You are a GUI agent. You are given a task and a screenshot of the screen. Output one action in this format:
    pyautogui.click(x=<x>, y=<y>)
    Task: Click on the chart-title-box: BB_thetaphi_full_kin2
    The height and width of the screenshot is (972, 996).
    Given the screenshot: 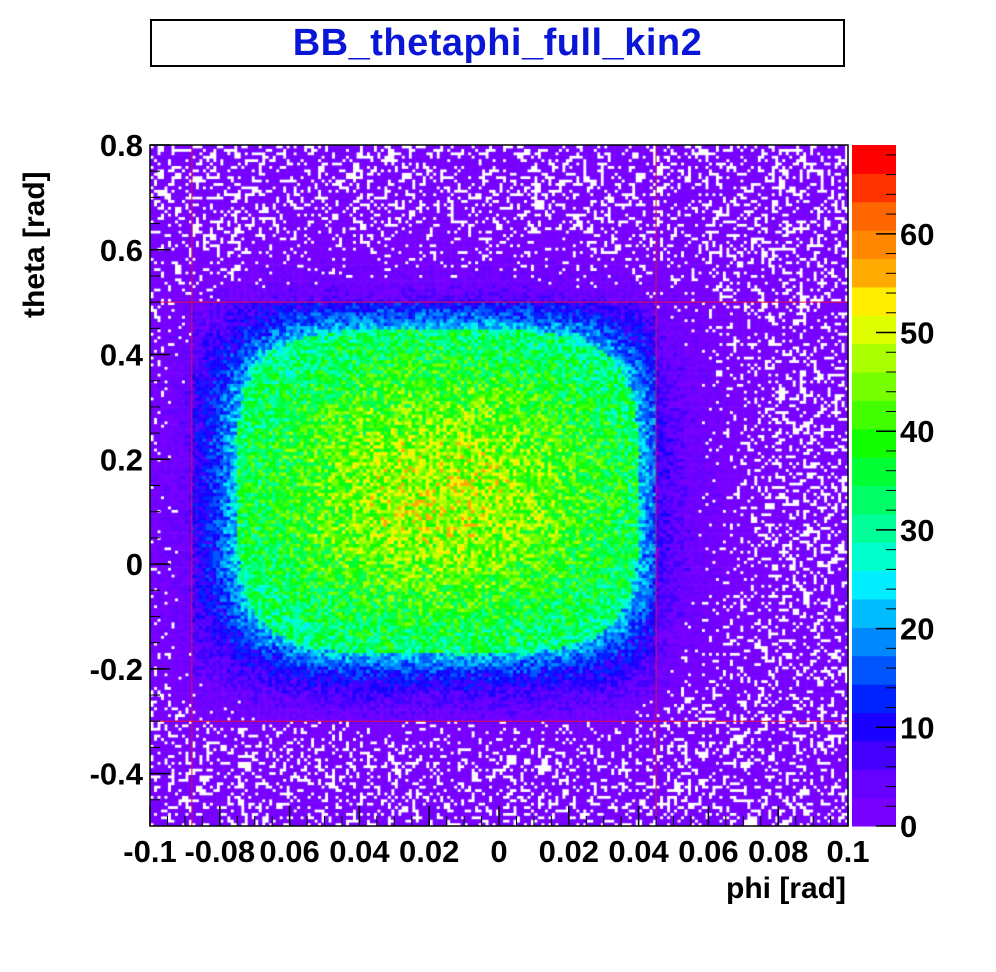 What is the action you would take?
    pyautogui.click(x=497, y=43)
    